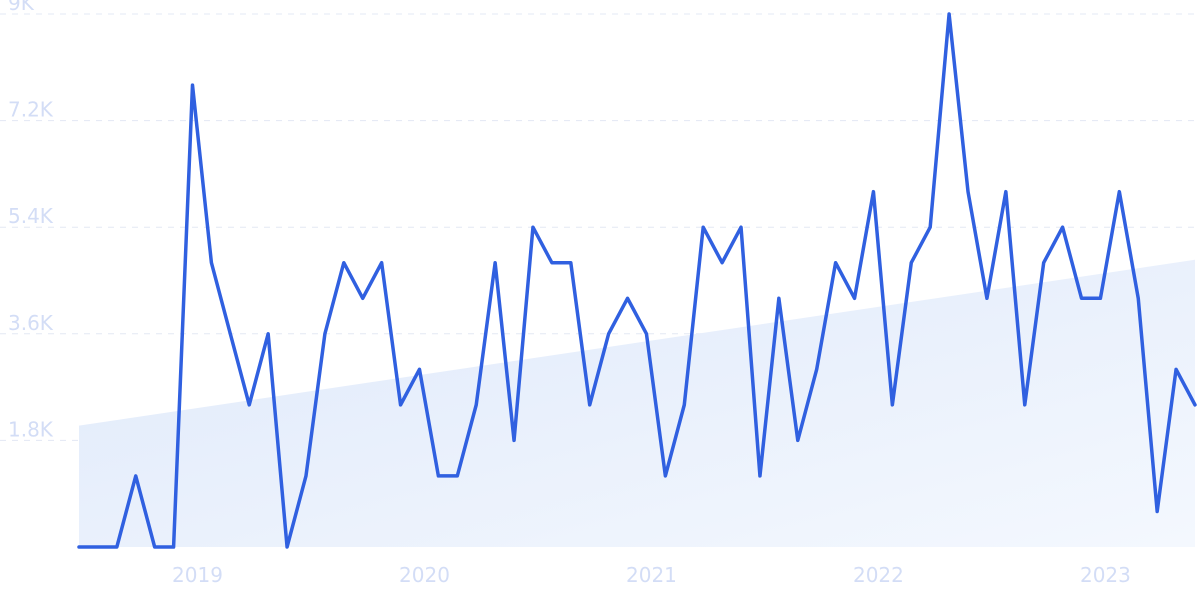  Describe the element at coordinates (1105, 575) in the screenshot. I see `x-tick-label: 2023` at that location.